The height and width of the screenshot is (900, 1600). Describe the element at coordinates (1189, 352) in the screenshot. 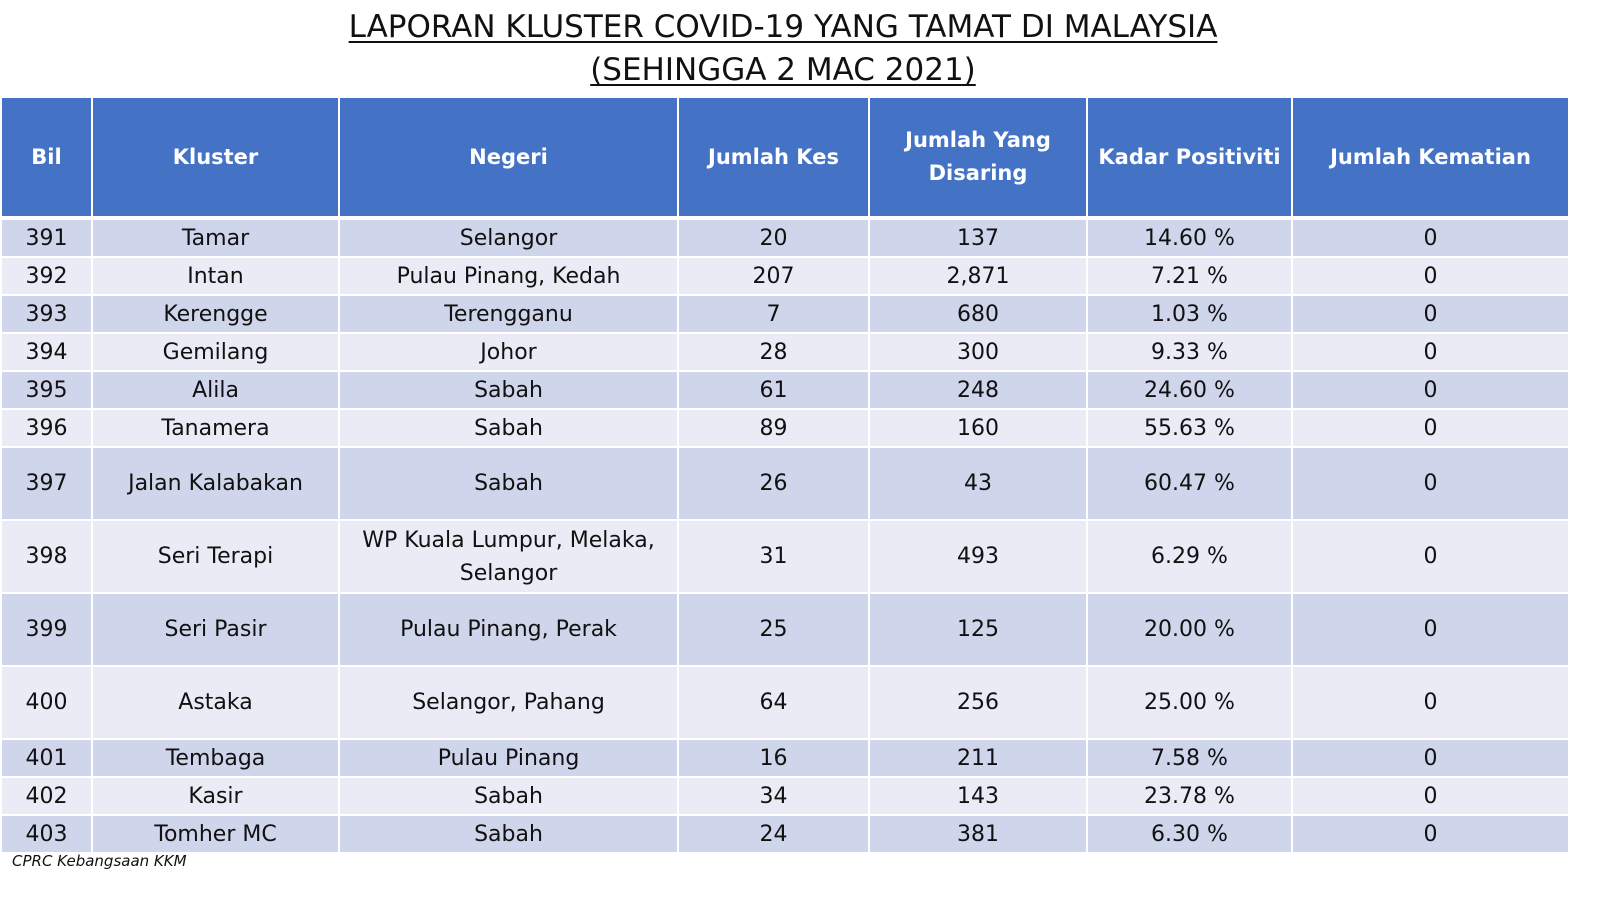

I see `cell-kadar-positiviti: 9.33 %` at that location.